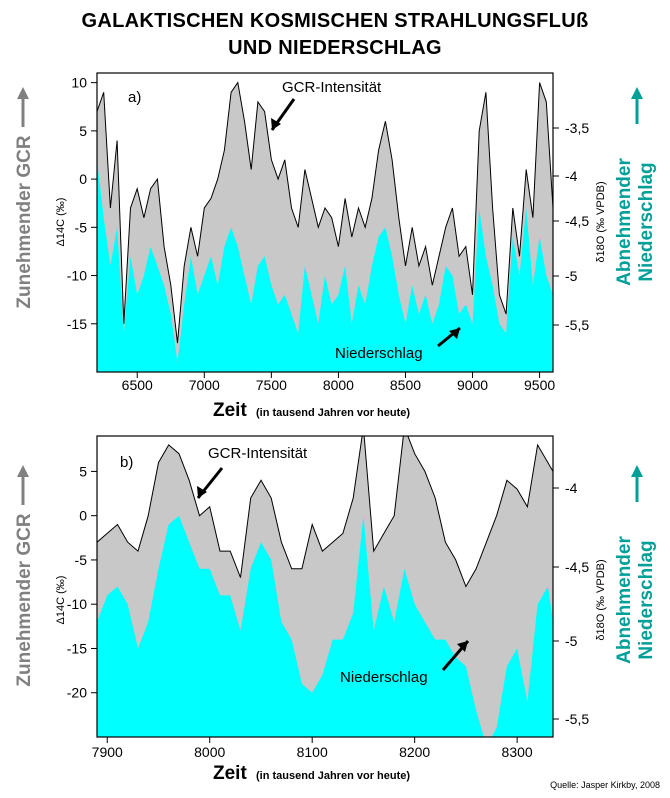  What do you see at coordinates (204, 385) in the screenshot?
I see `x-tick-label: 7000` at bounding box center [204, 385].